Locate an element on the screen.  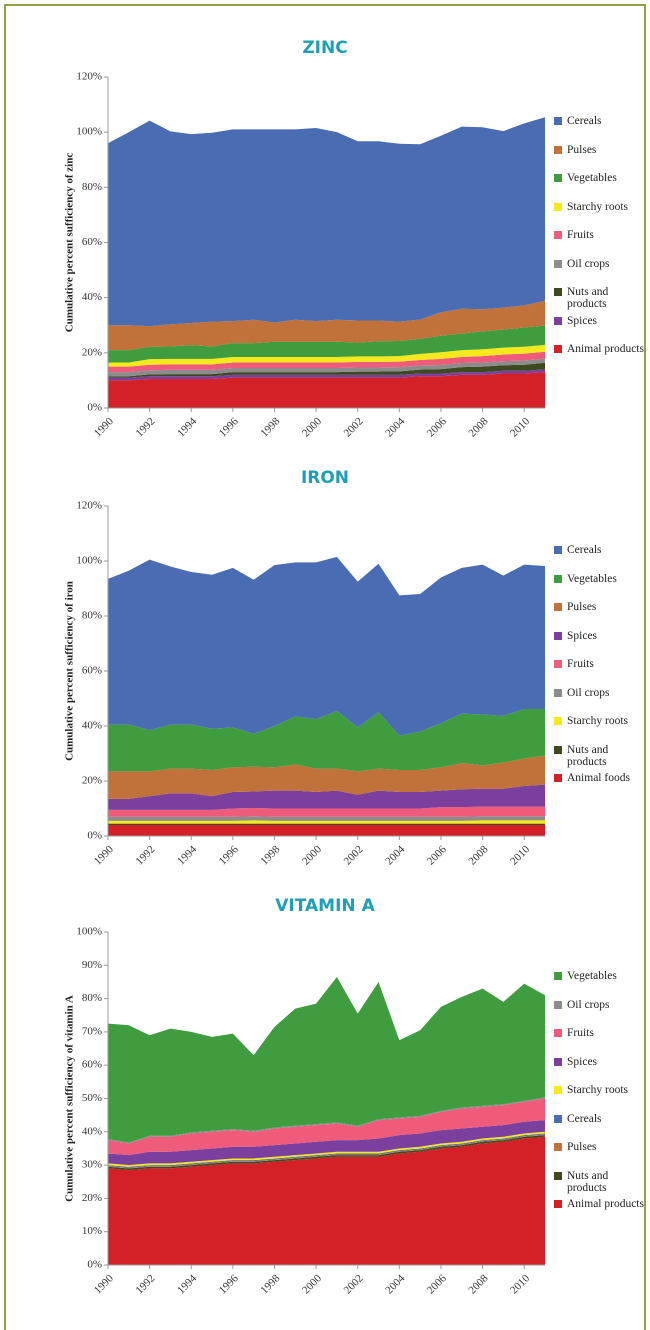
x-tick-label: 1998 is located at coordinates (270, 1284).